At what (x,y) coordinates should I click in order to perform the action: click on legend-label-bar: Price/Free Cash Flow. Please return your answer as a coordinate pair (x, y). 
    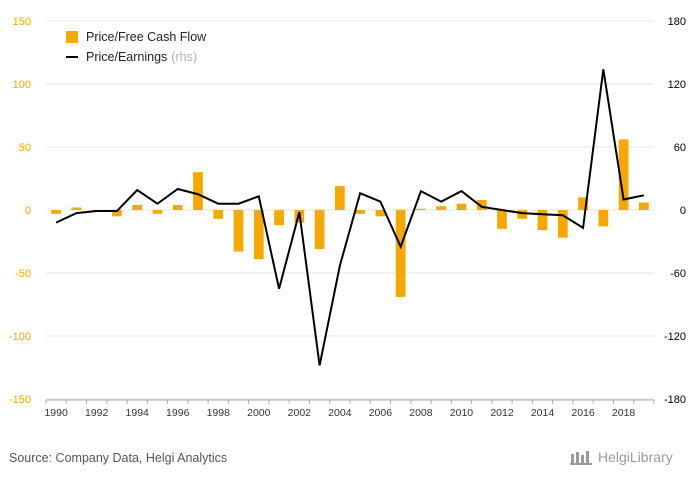
    Looking at the image, I should click on (146, 37).